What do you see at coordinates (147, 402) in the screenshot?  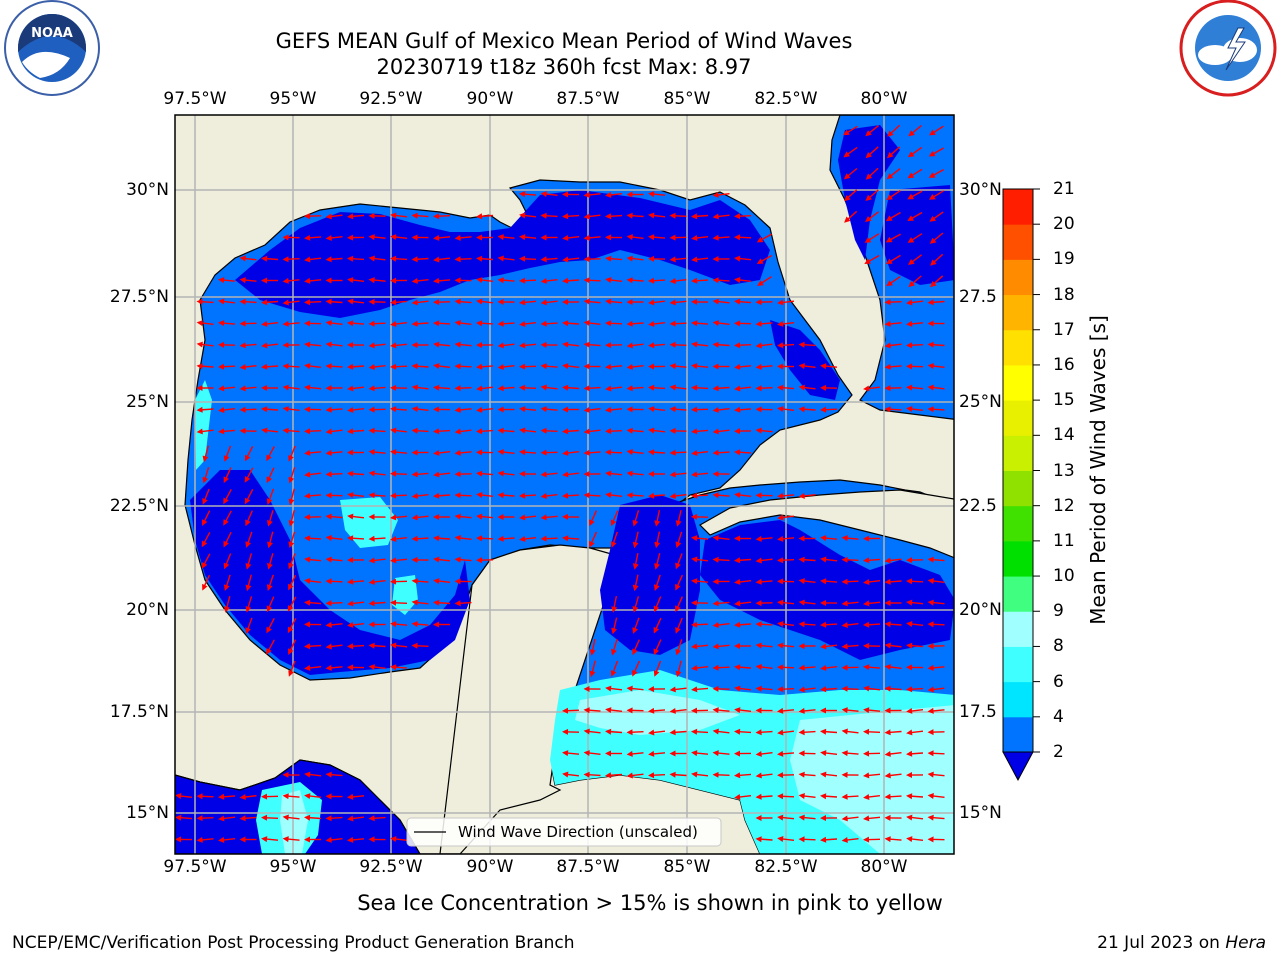 I see `latitude-label: 25°N` at bounding box center [147, 402].